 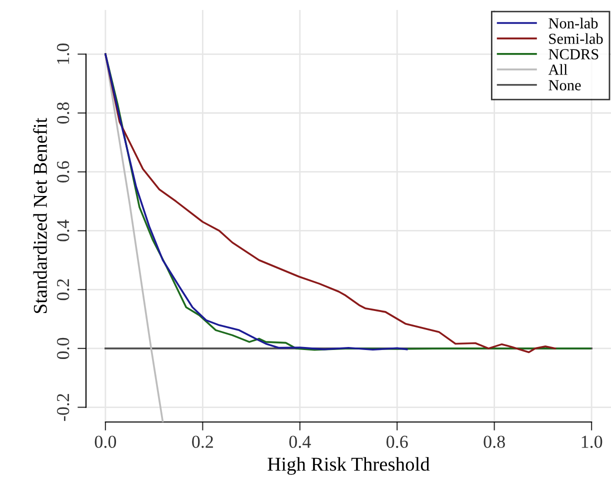 What do you see at coordinates (573, 54) in the screenshot?
I see `legend-label: NCDRS` at bounding box center [573, 54].